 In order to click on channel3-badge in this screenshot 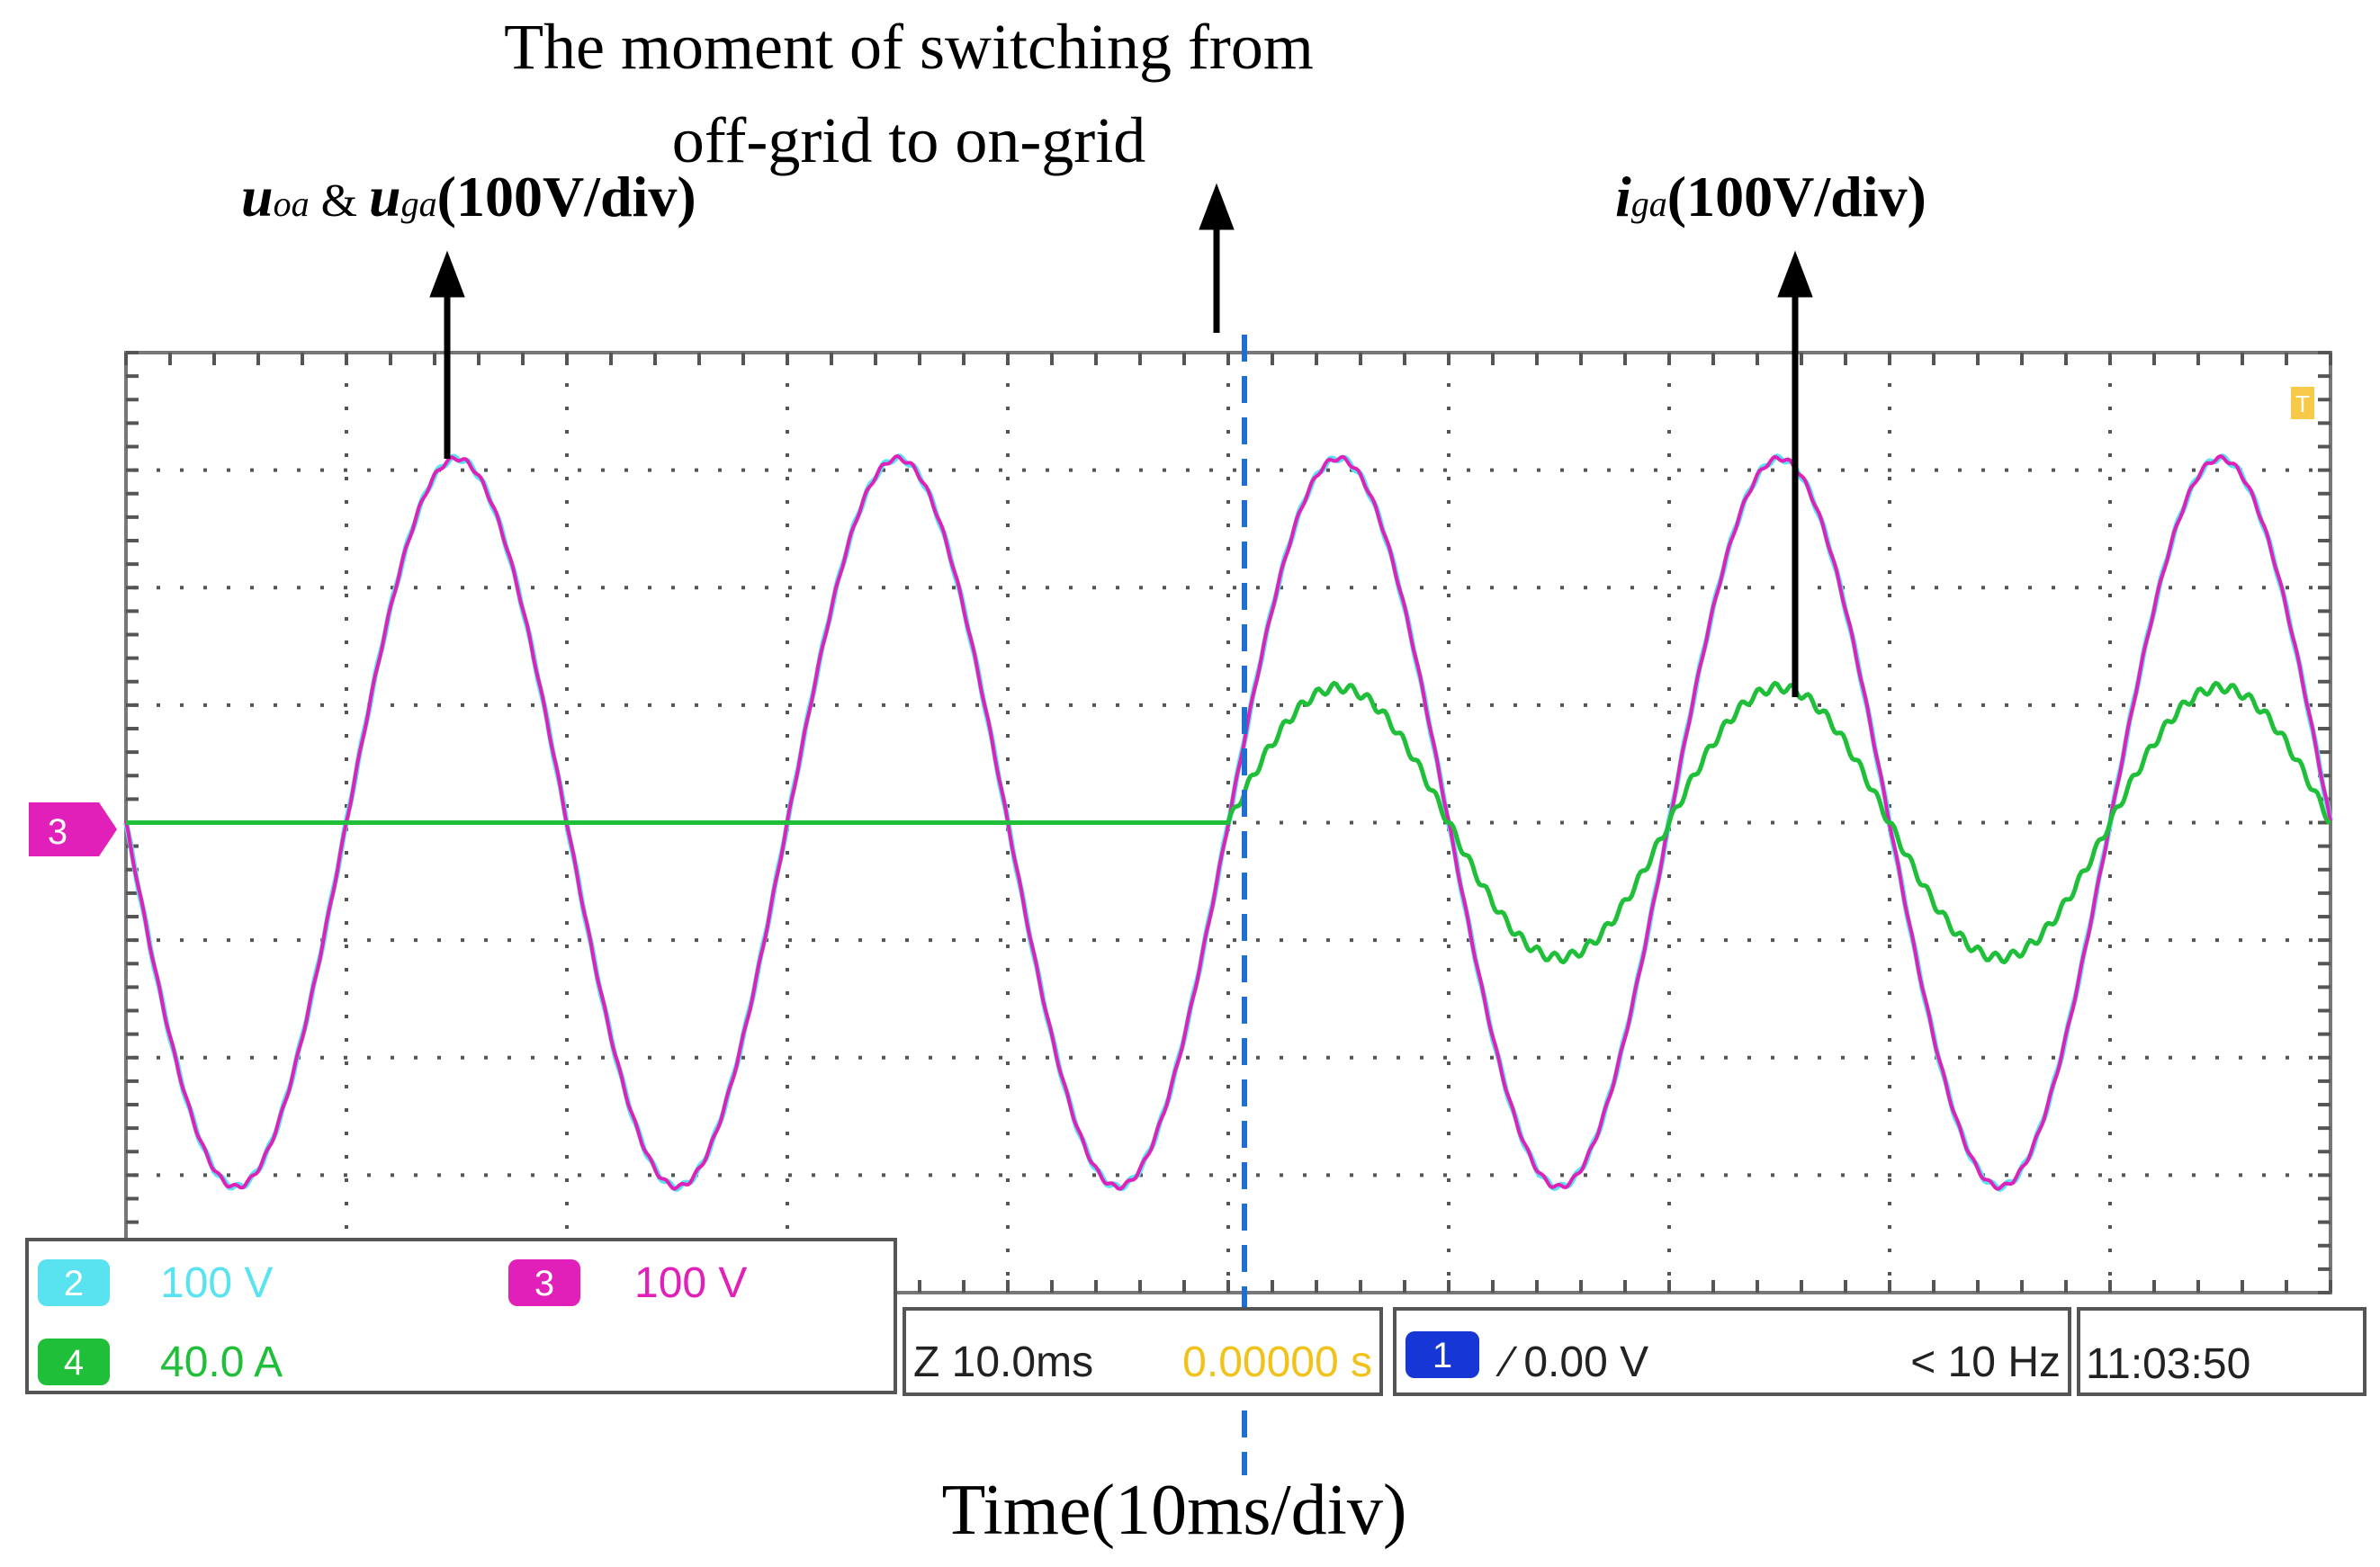, I will do `click(544, 1283)`.